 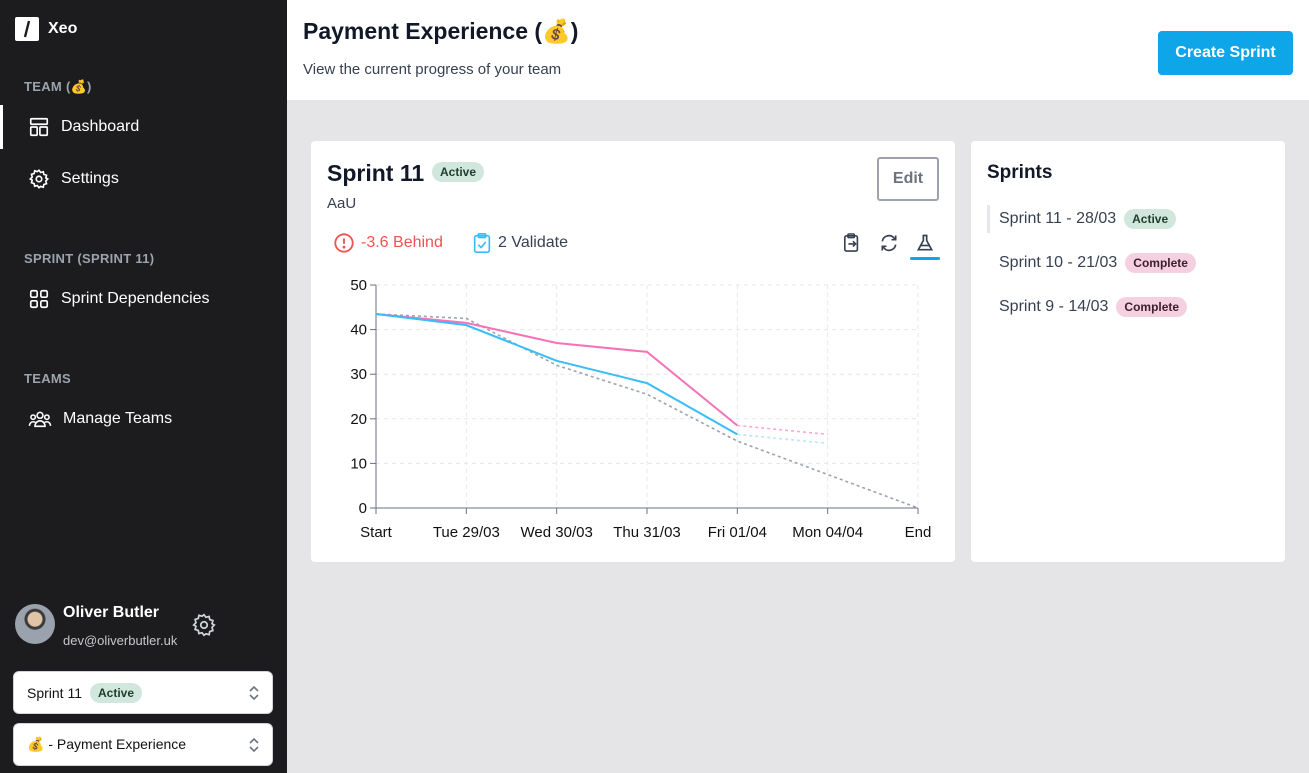 What do you see at coordinates (358, 330) in the screenshot?
I see `y-tick-label: 40` at bounding box center [358, 330].